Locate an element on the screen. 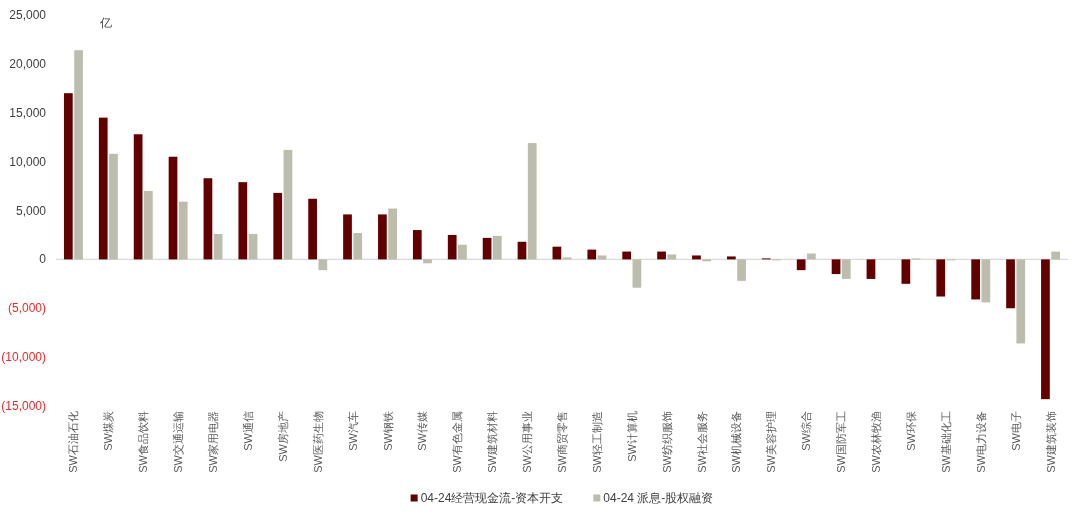 The width and height of the screenshot is (1080, 516). x-tick-label: SW轻工制造 is located at coordinates (596, 442).